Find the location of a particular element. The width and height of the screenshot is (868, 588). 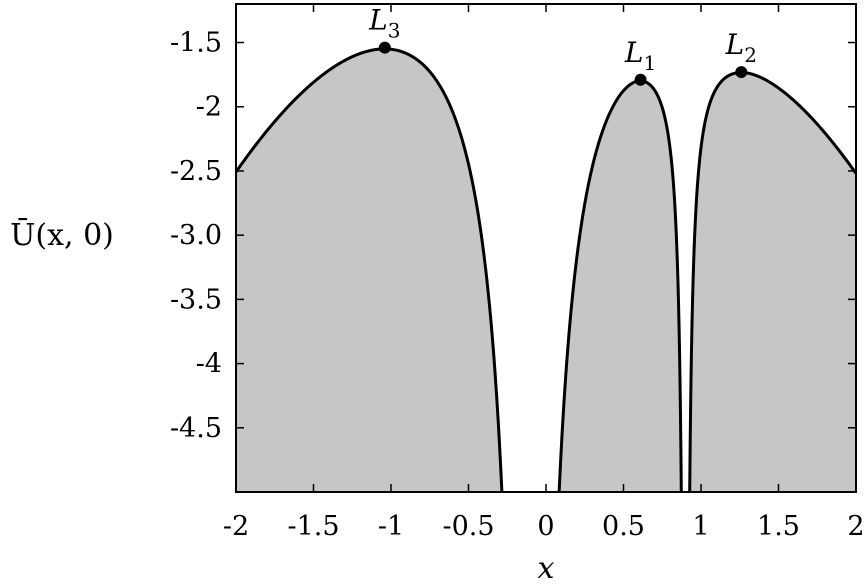

y-tick-label: -4.5 is located at coordinates (196, 428).